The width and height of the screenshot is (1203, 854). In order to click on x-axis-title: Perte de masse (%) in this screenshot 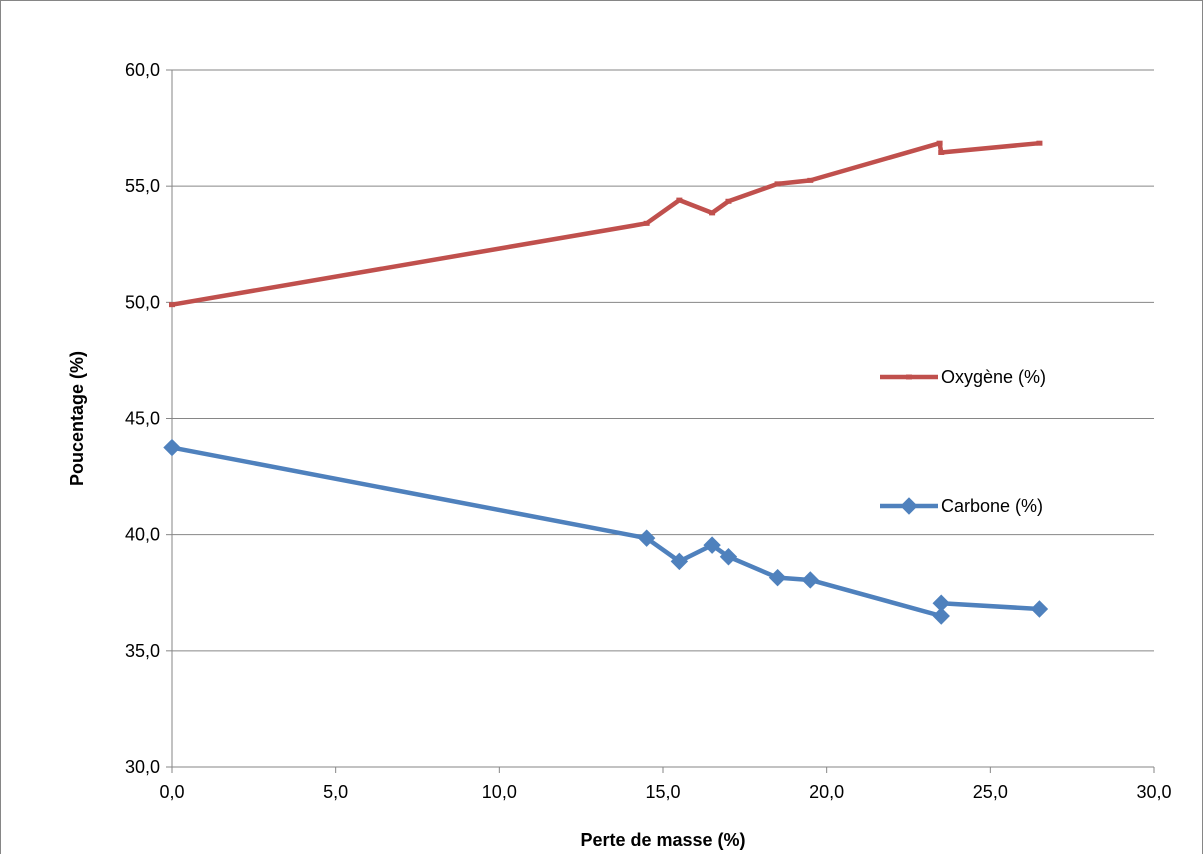, I will do `click(662, 840)`.